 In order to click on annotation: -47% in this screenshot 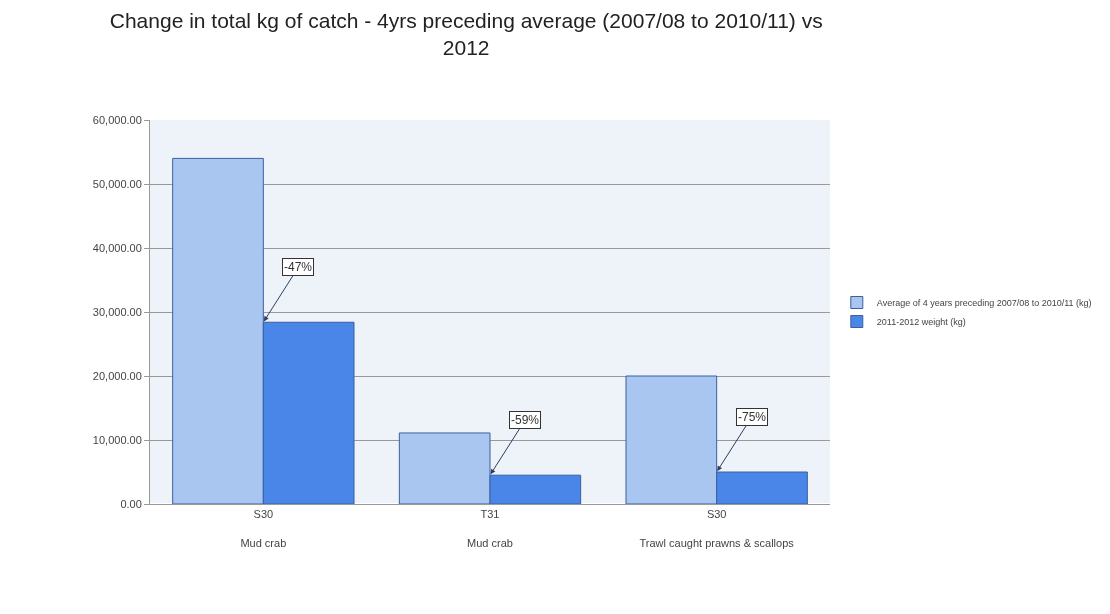, I will do `click(298, 267)`.